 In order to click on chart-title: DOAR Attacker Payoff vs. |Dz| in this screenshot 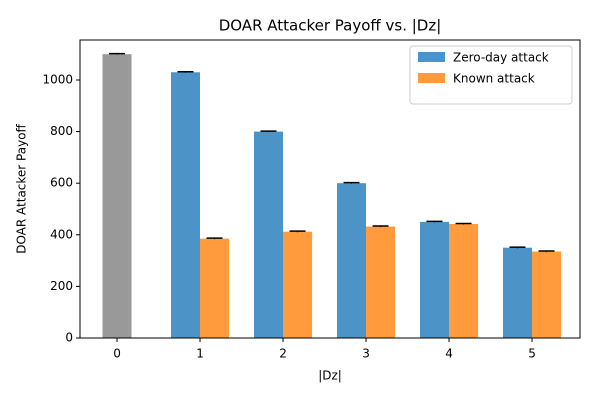, I will do `click(330, 26)`.